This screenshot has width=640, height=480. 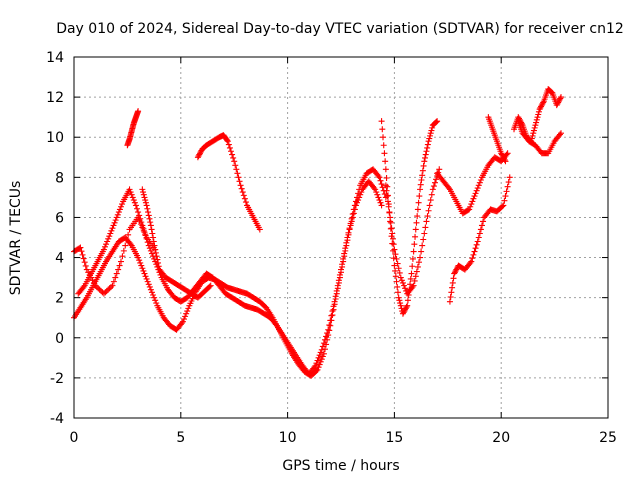 What do you see at coordinates (340, 466) in the screenshot?
I see `x-axis-label: GPS time / hours` at bounding box center [340, 466].